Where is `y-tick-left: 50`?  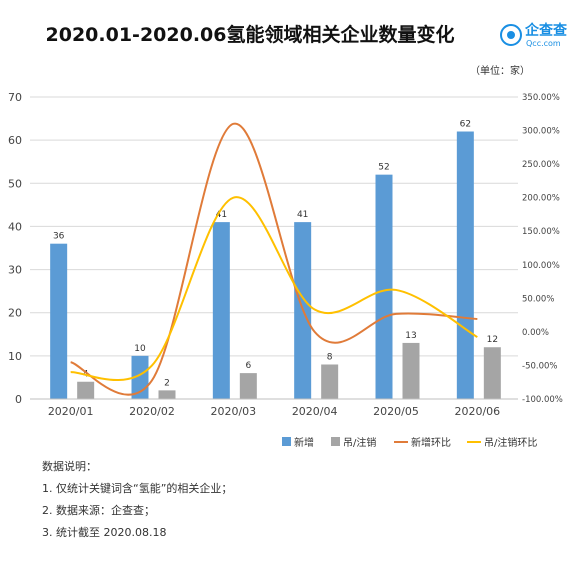 y-tick-left: 50 is located at coordinates (15, 183).